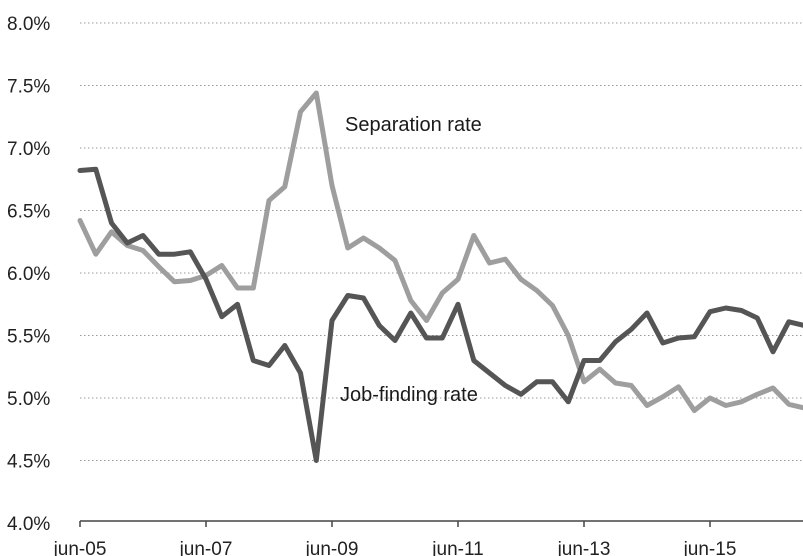 Image resolution: width=803 pixels, height=556 pixels. Describe the element at coordinates (28, 337) in the screenshot. I see `y-tick-label: 5.5%` at that location.